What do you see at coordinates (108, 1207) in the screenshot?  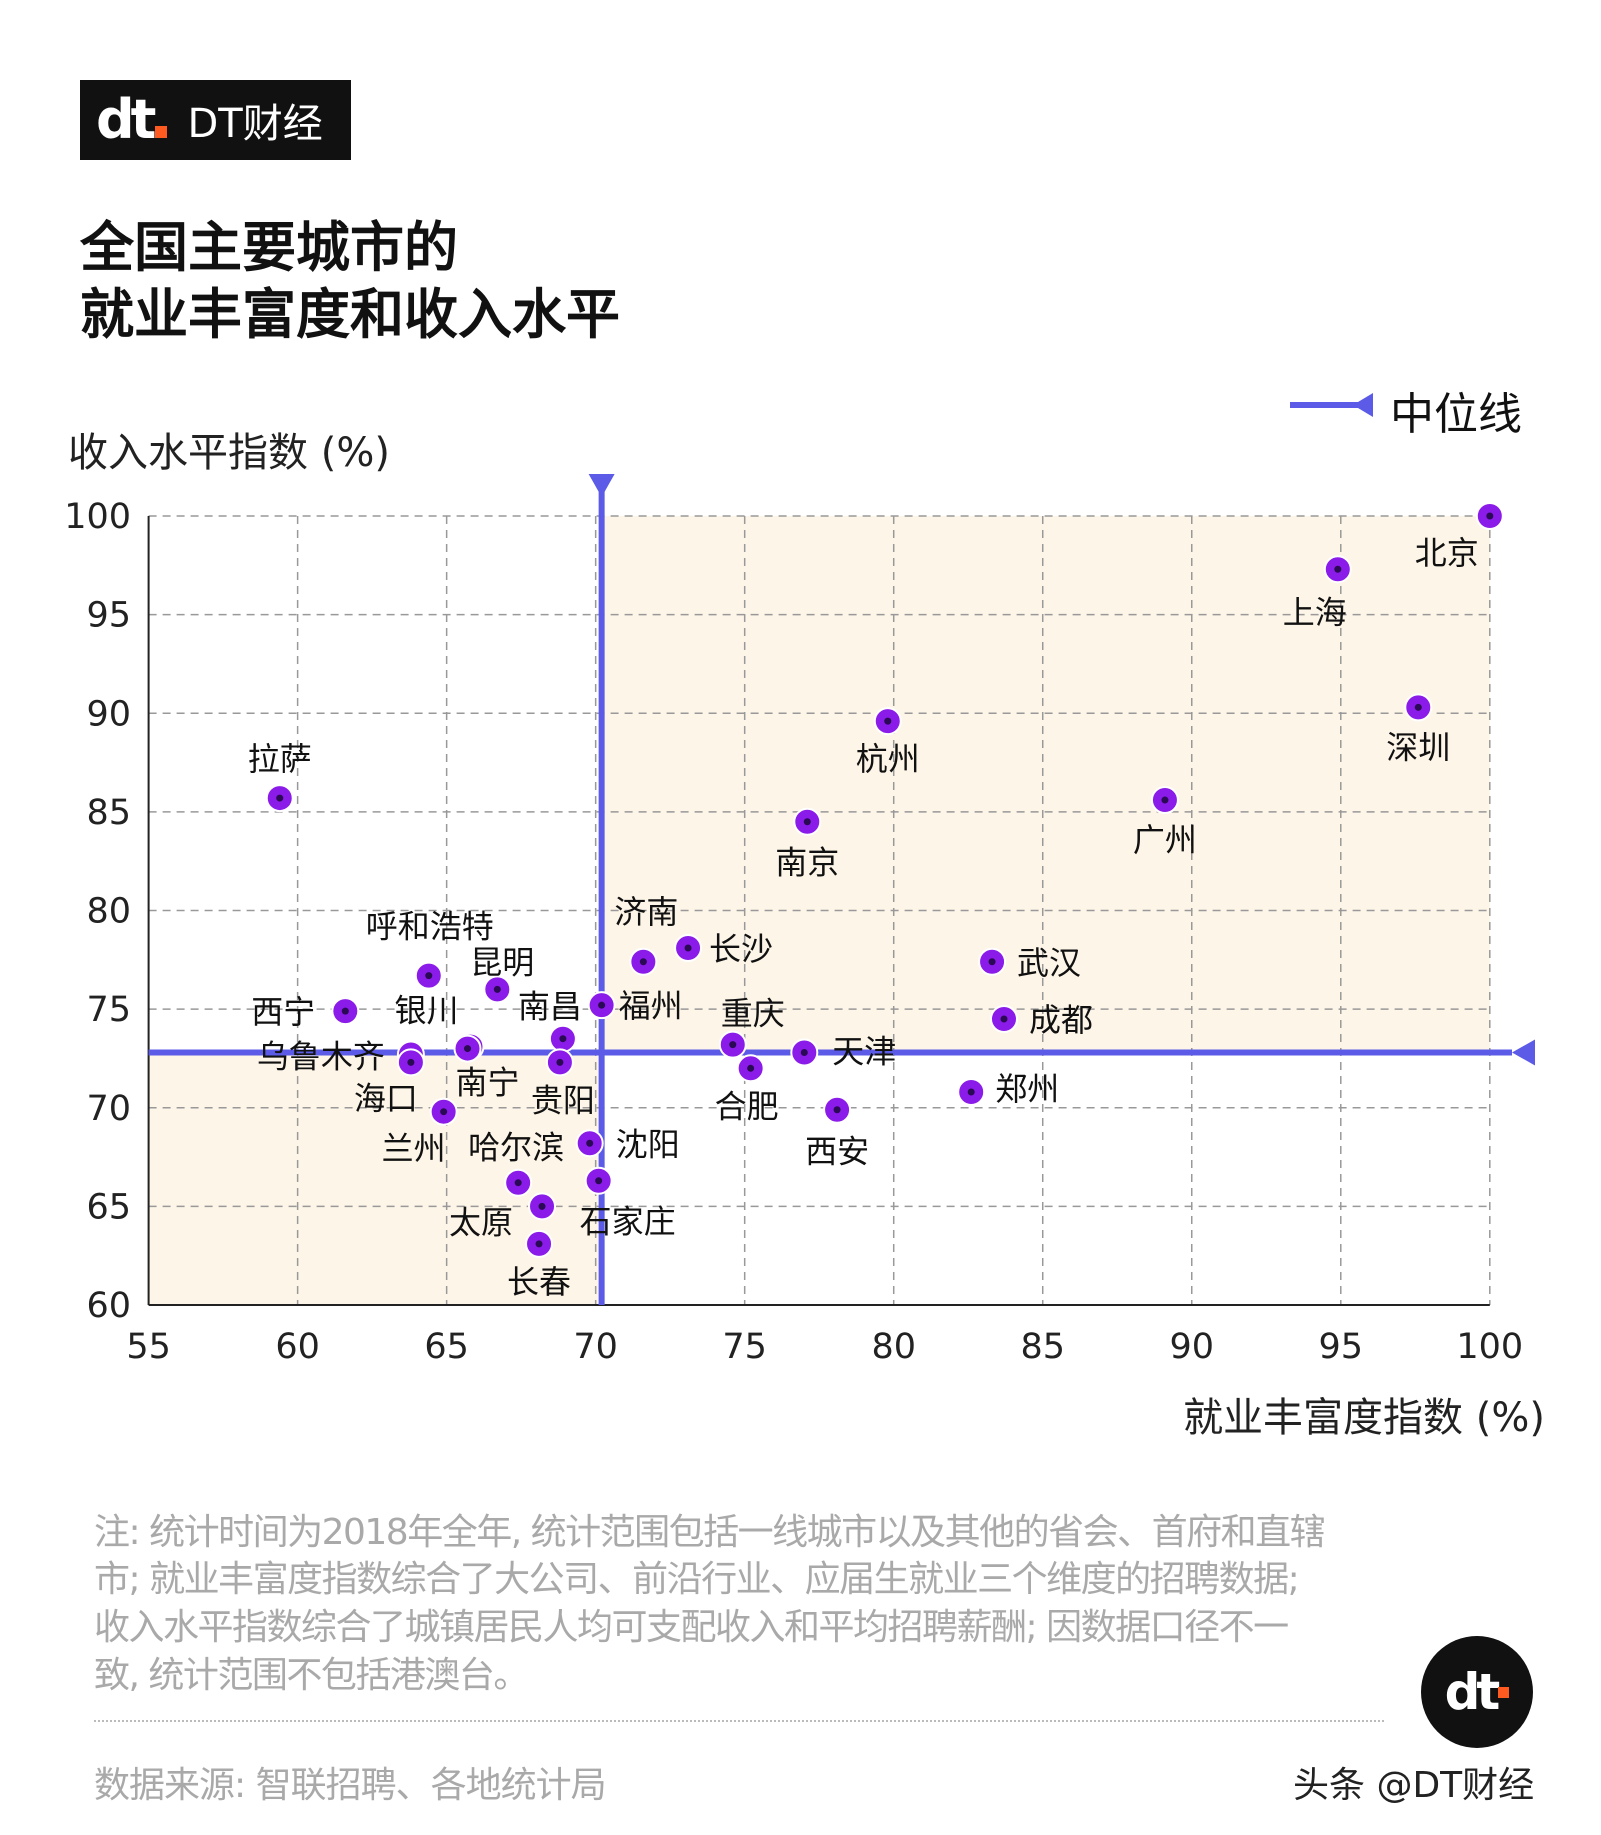 I see `y-tick-label: 65` at bounding box center [108, 1207].